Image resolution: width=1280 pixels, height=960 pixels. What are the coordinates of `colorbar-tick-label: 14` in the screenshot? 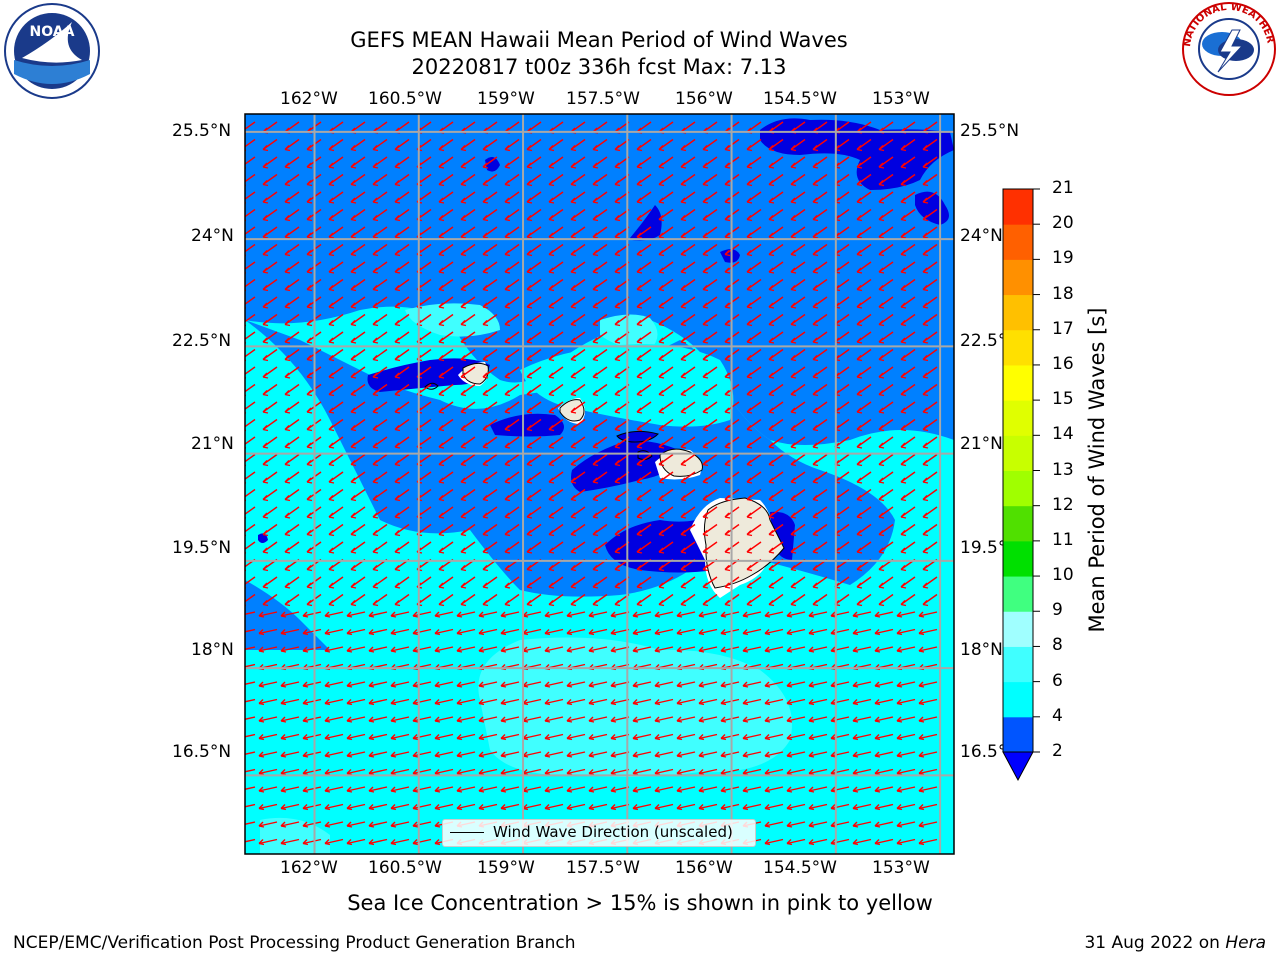 It's located at (1063, 434).